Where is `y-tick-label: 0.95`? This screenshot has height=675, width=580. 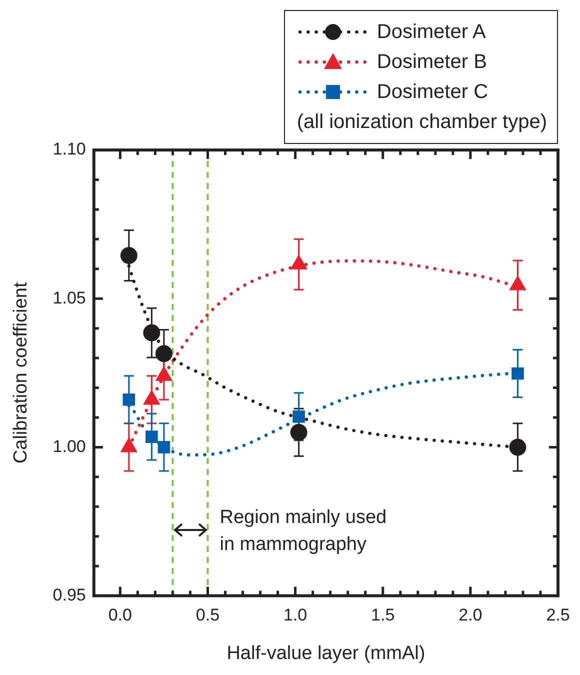 y-tick-label: 0.95 is located at coordinates (69, 594).